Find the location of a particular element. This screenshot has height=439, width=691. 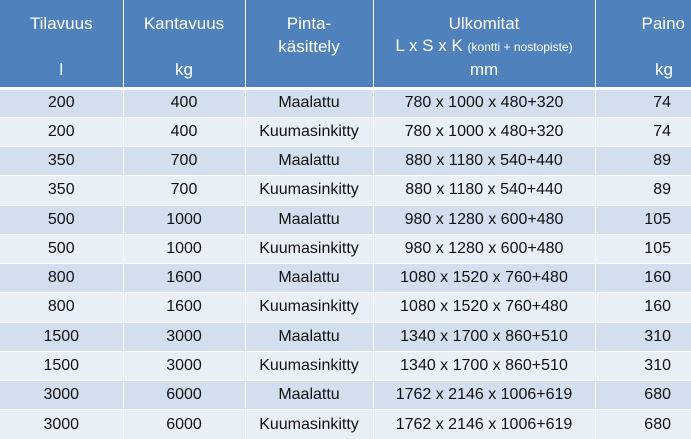

table-row: 500 1000 Maalattu 980 x 1280 x 600+480 105 is located at coordinates (345, 219).